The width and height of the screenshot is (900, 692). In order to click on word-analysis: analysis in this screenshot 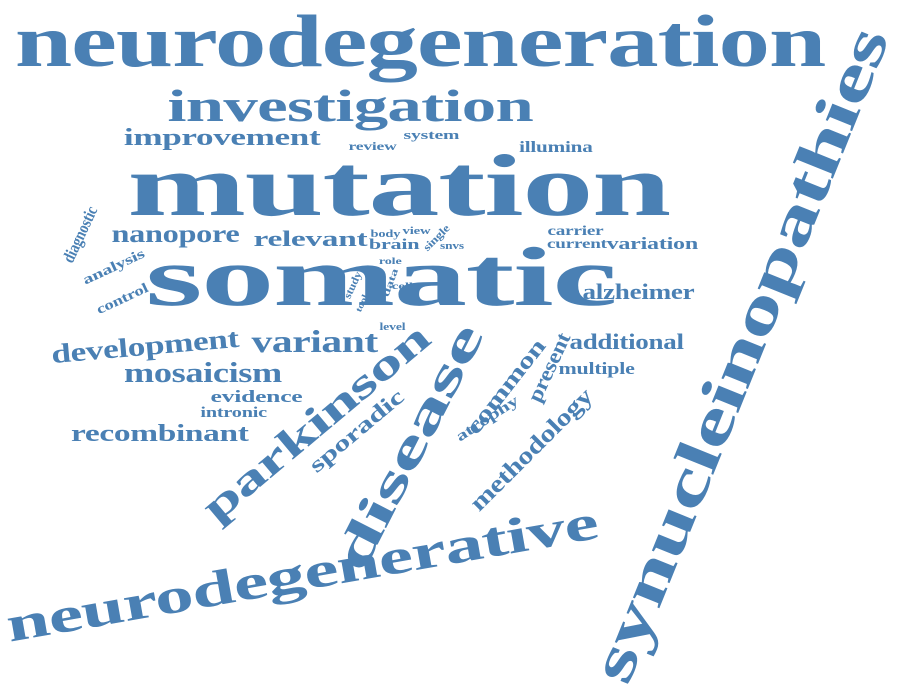, I will do `click(114, 267)`.